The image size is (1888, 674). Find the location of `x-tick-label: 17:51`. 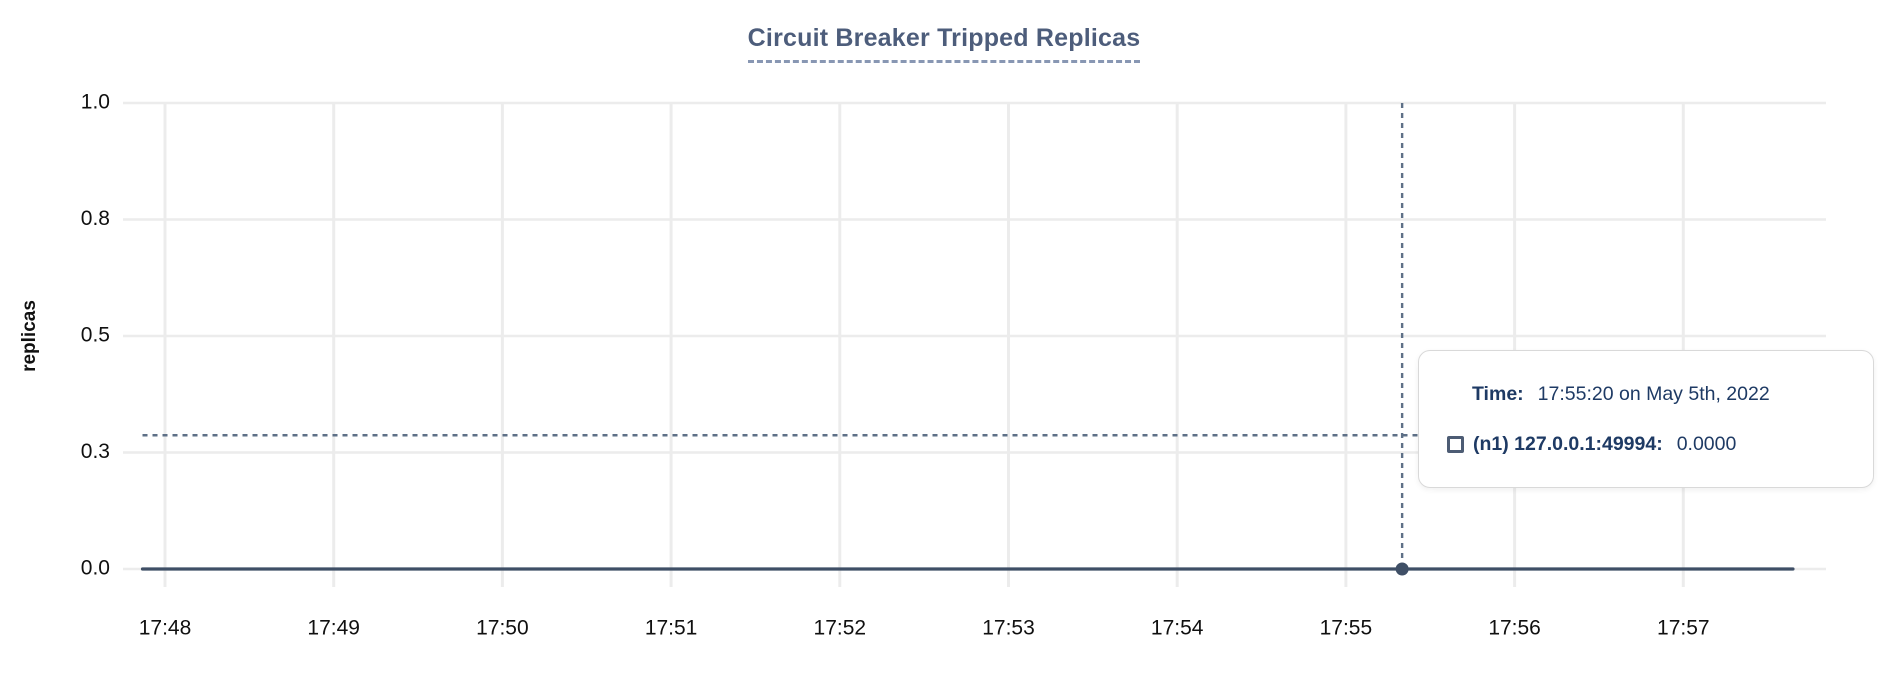

x-tick-label: 17:51 is located at coordinates (671, 628).